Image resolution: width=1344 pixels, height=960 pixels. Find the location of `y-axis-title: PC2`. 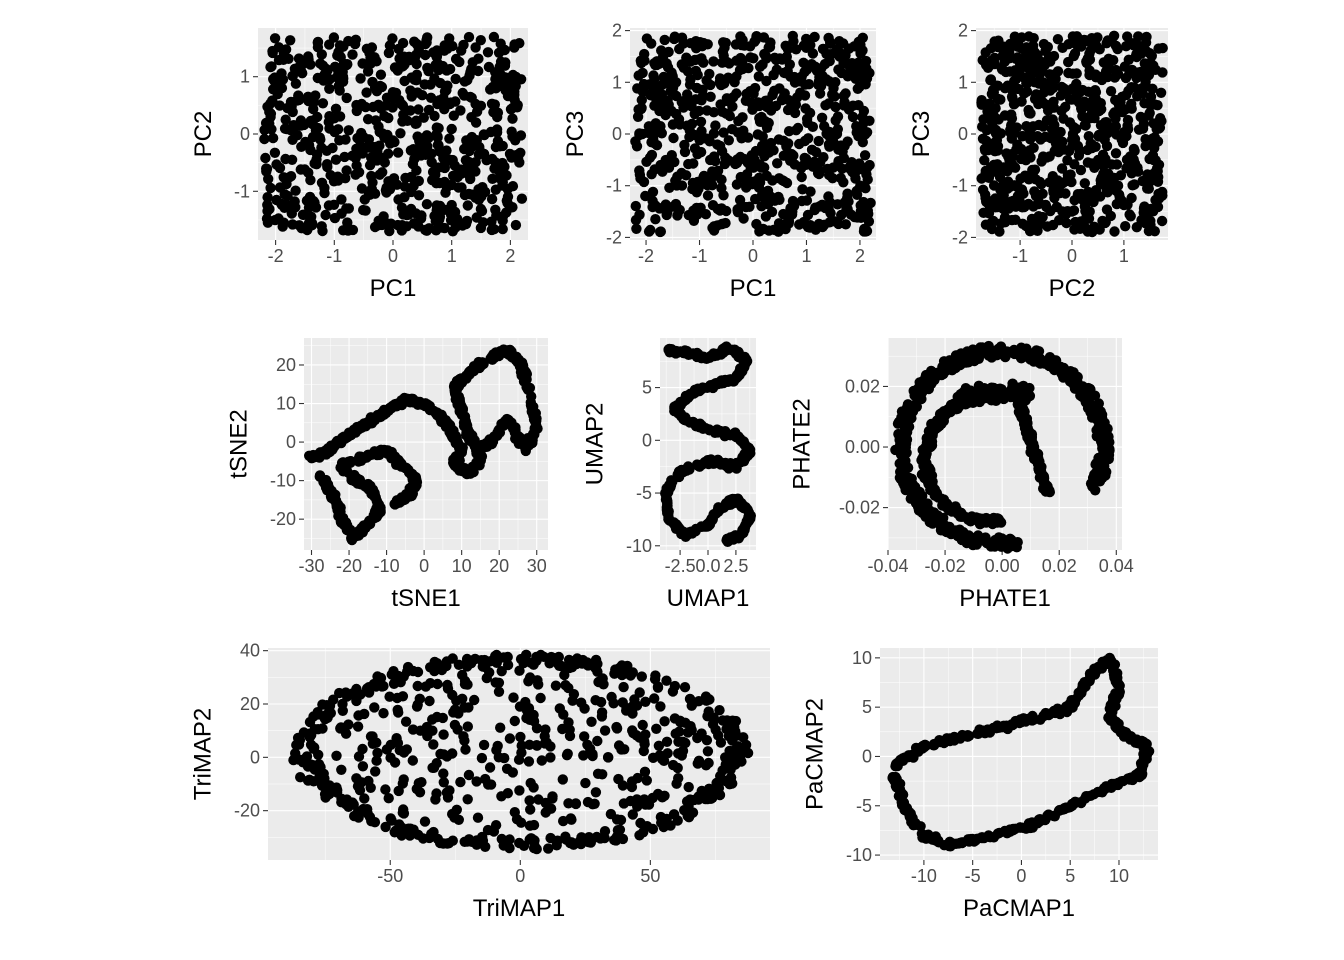

y-axis-title: PC2 is located at coordinates (203, 134).